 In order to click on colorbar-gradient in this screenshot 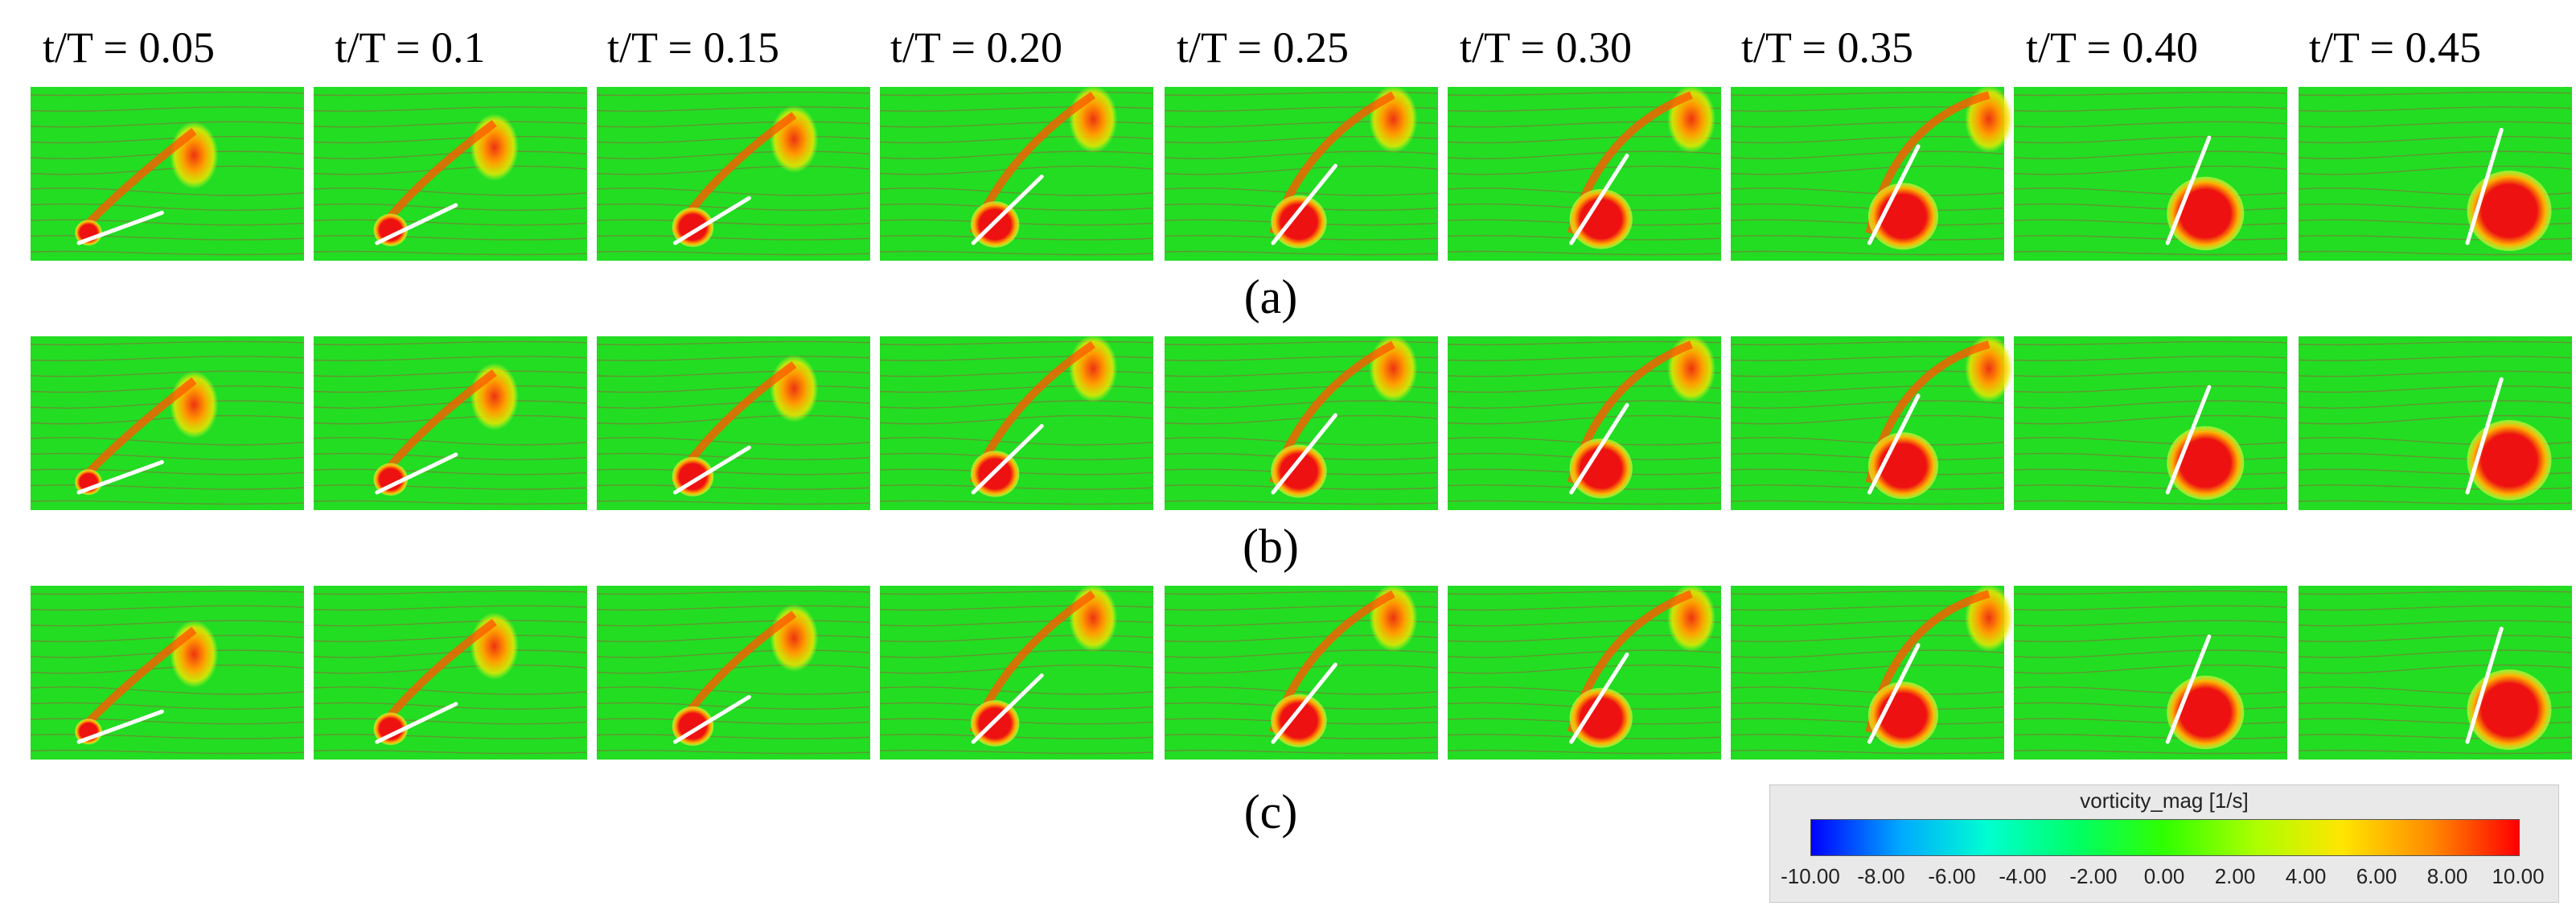, I will do `click(2165, 837)`.